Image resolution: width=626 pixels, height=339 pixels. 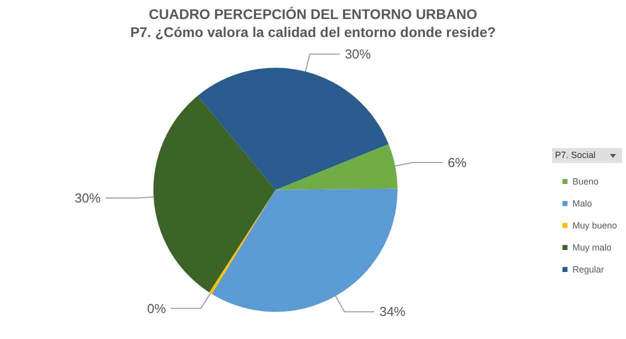 What do you see at coordinates (594, 225) in the screenshot?
I see `legend-label: Muy bueno` at bounding box center [594, 225].